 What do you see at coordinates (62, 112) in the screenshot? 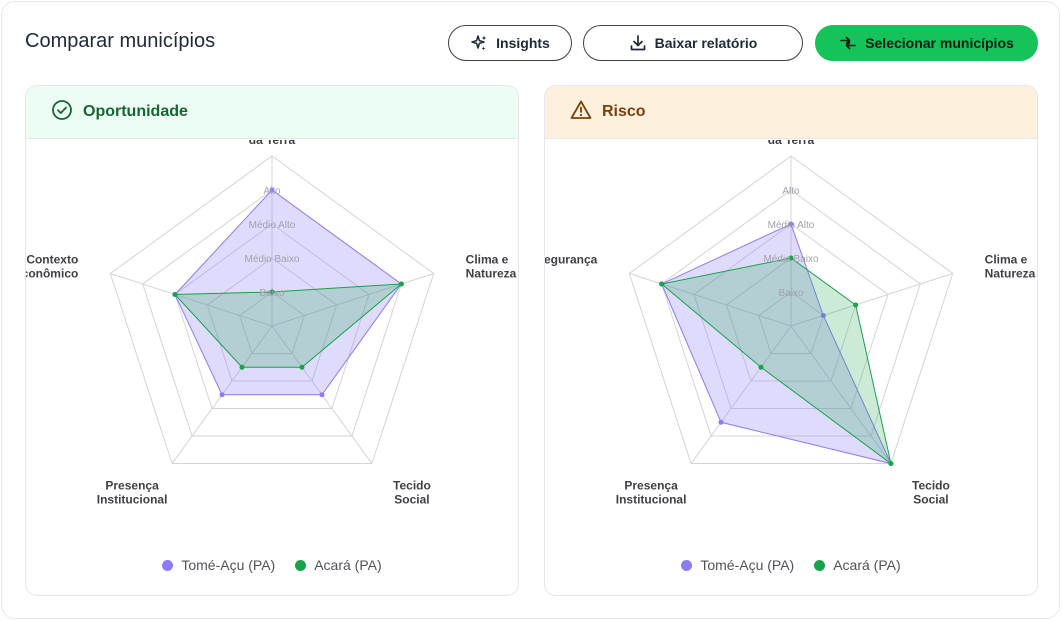
I see `check-circle-icon` at bounding box center [62, 112].